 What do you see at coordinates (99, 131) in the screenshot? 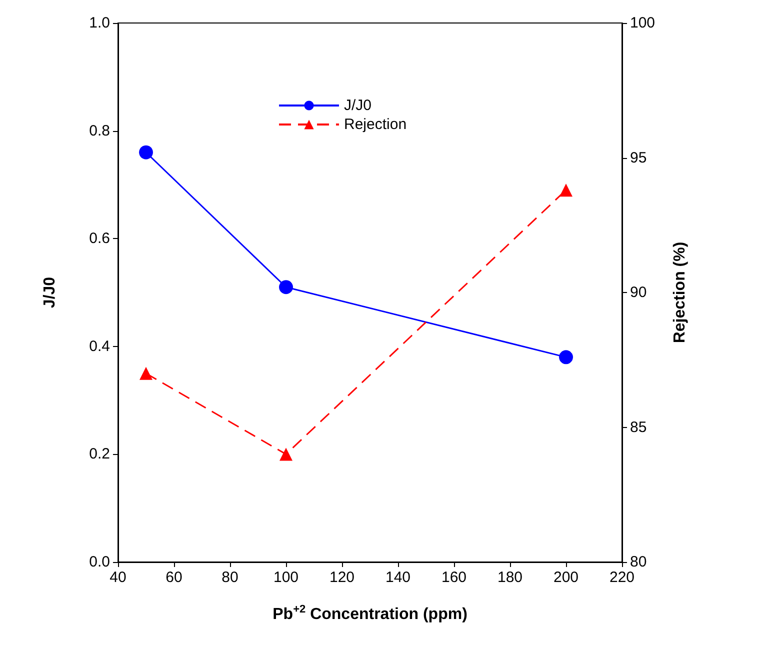
I see `y-tick-label: 0.8` at bounding box center [99, 131].